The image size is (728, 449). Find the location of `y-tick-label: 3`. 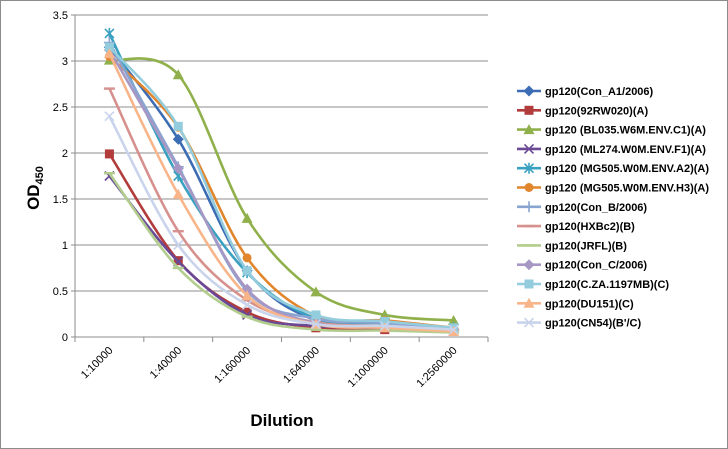

y-tick-label: 3 is located at coordinates (65, 62).